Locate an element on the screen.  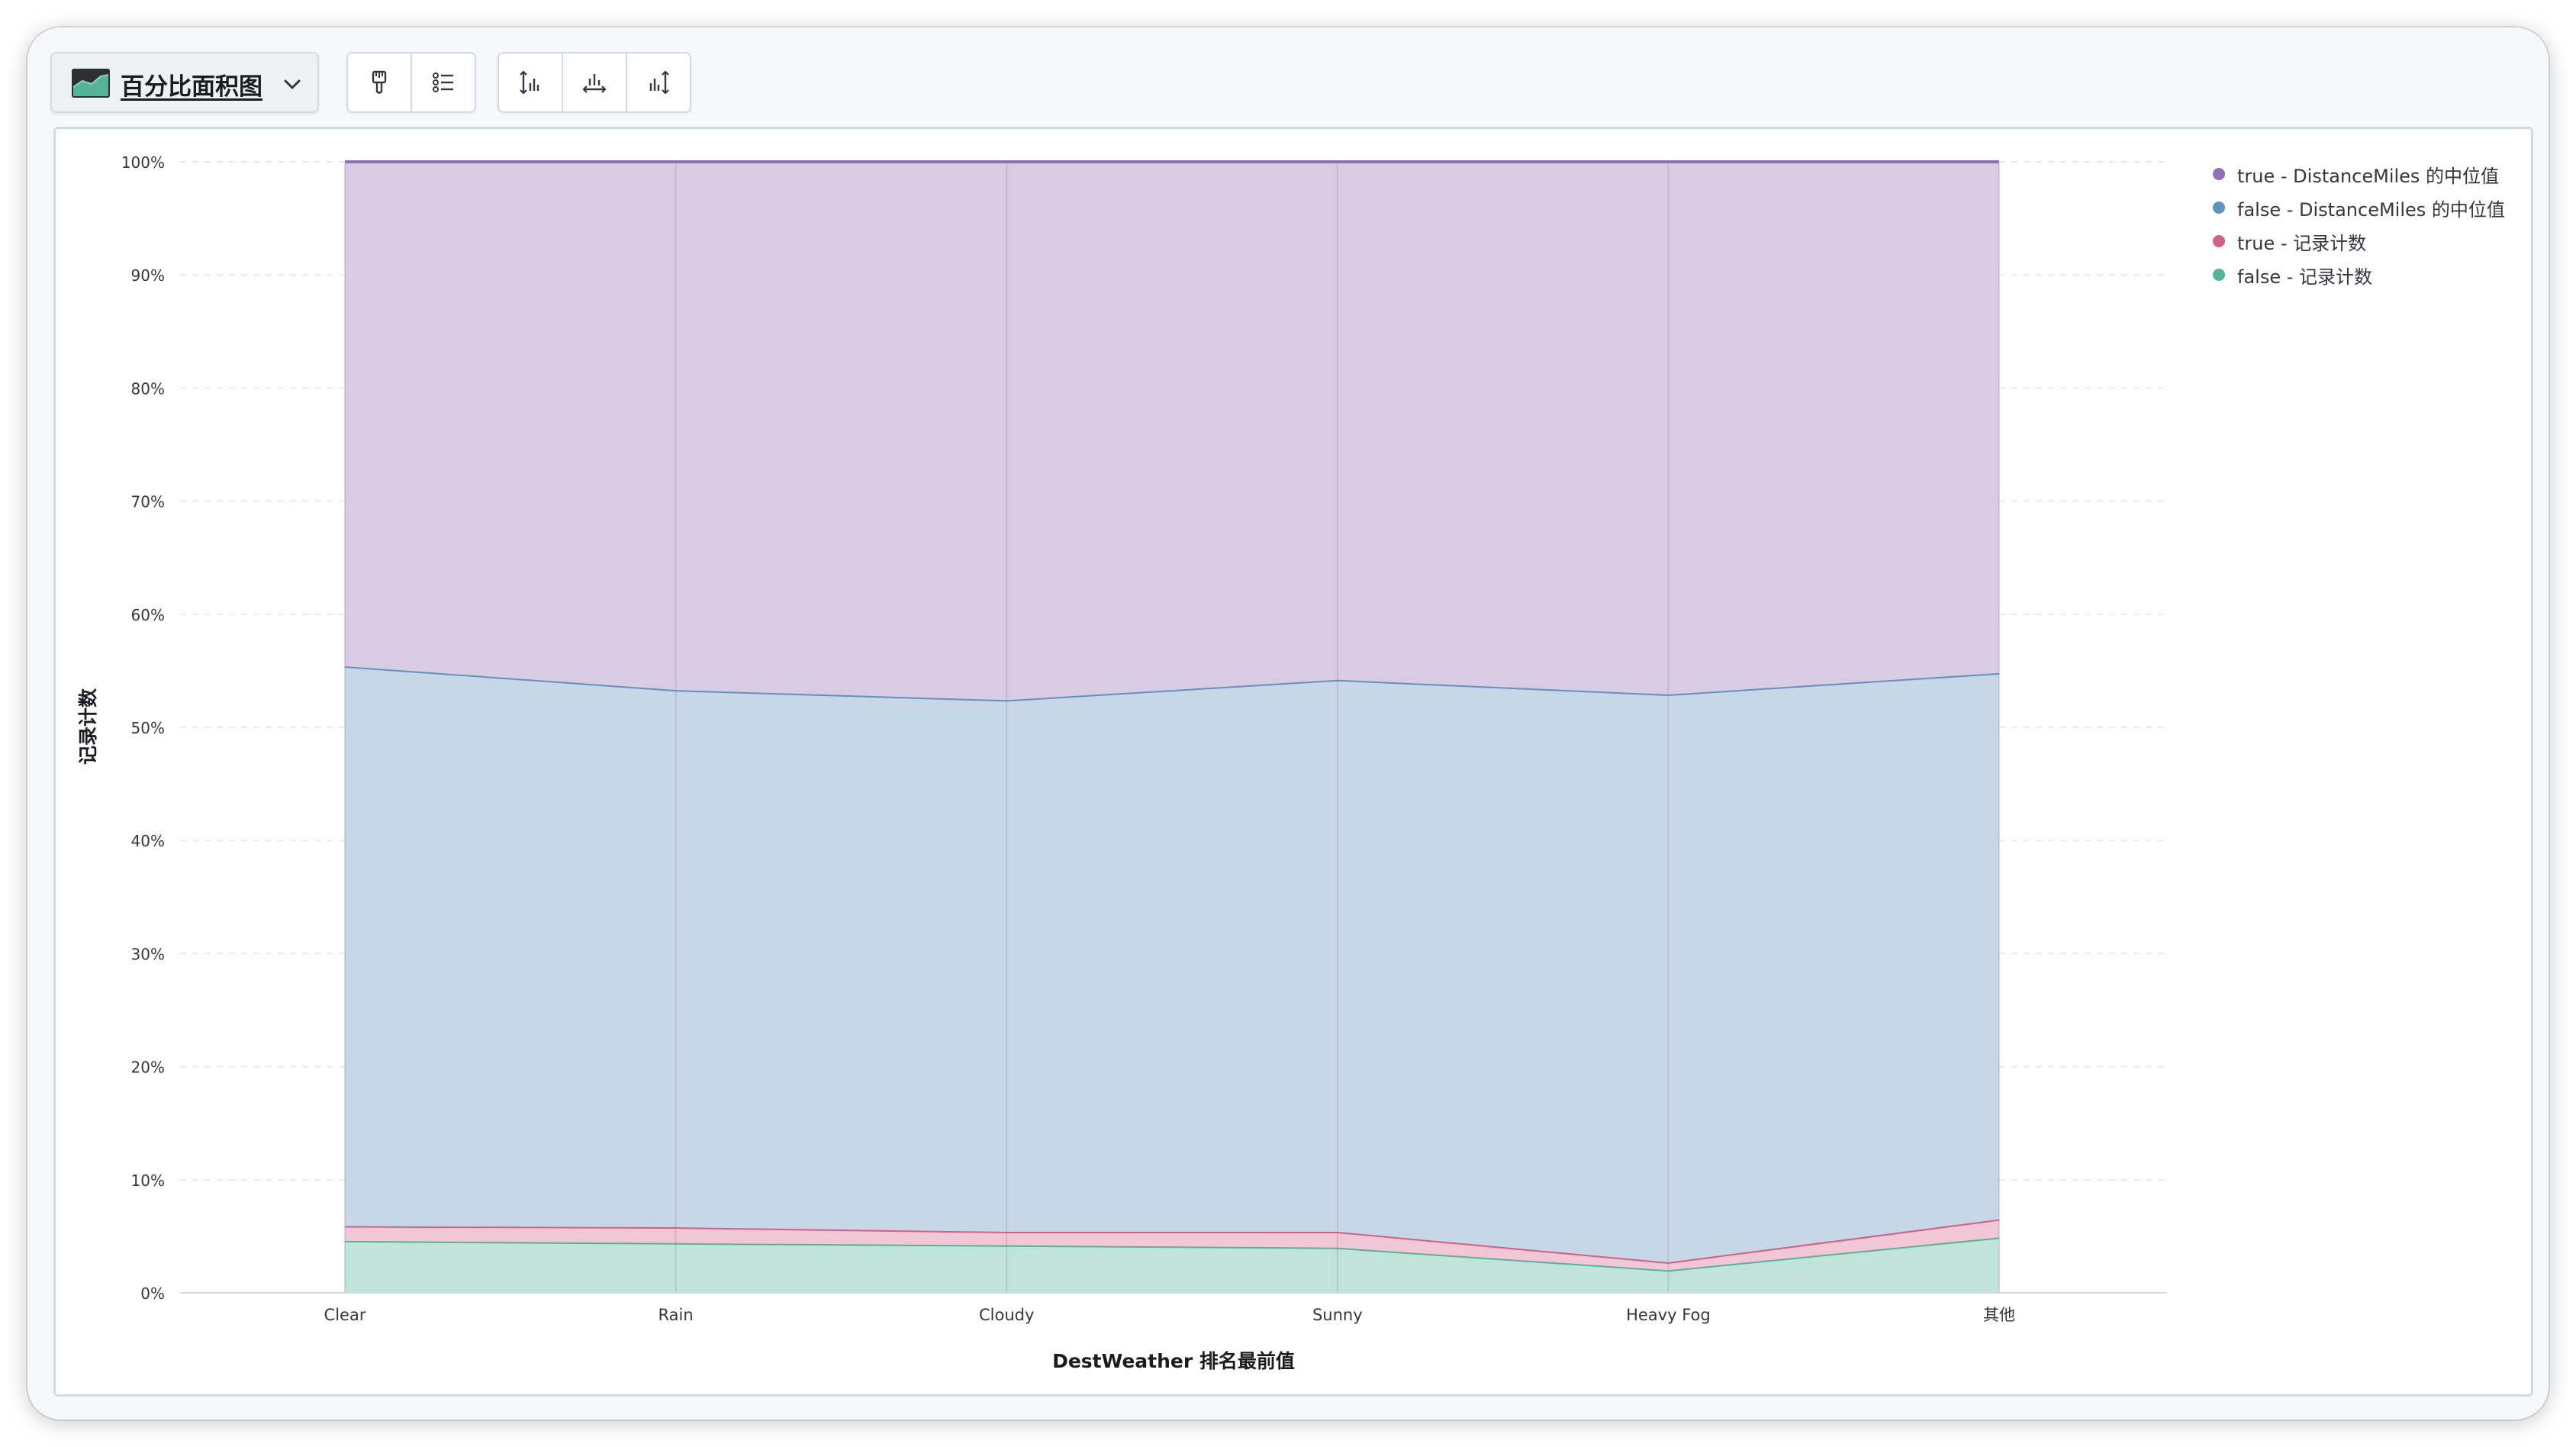
legend-item: false - DistanceMiles 的中位值 is located at coordinates (2359, 208).